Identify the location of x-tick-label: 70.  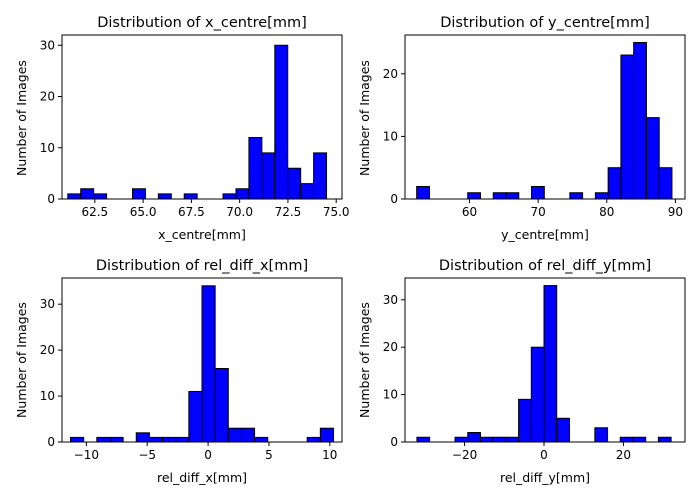
(537, 212).